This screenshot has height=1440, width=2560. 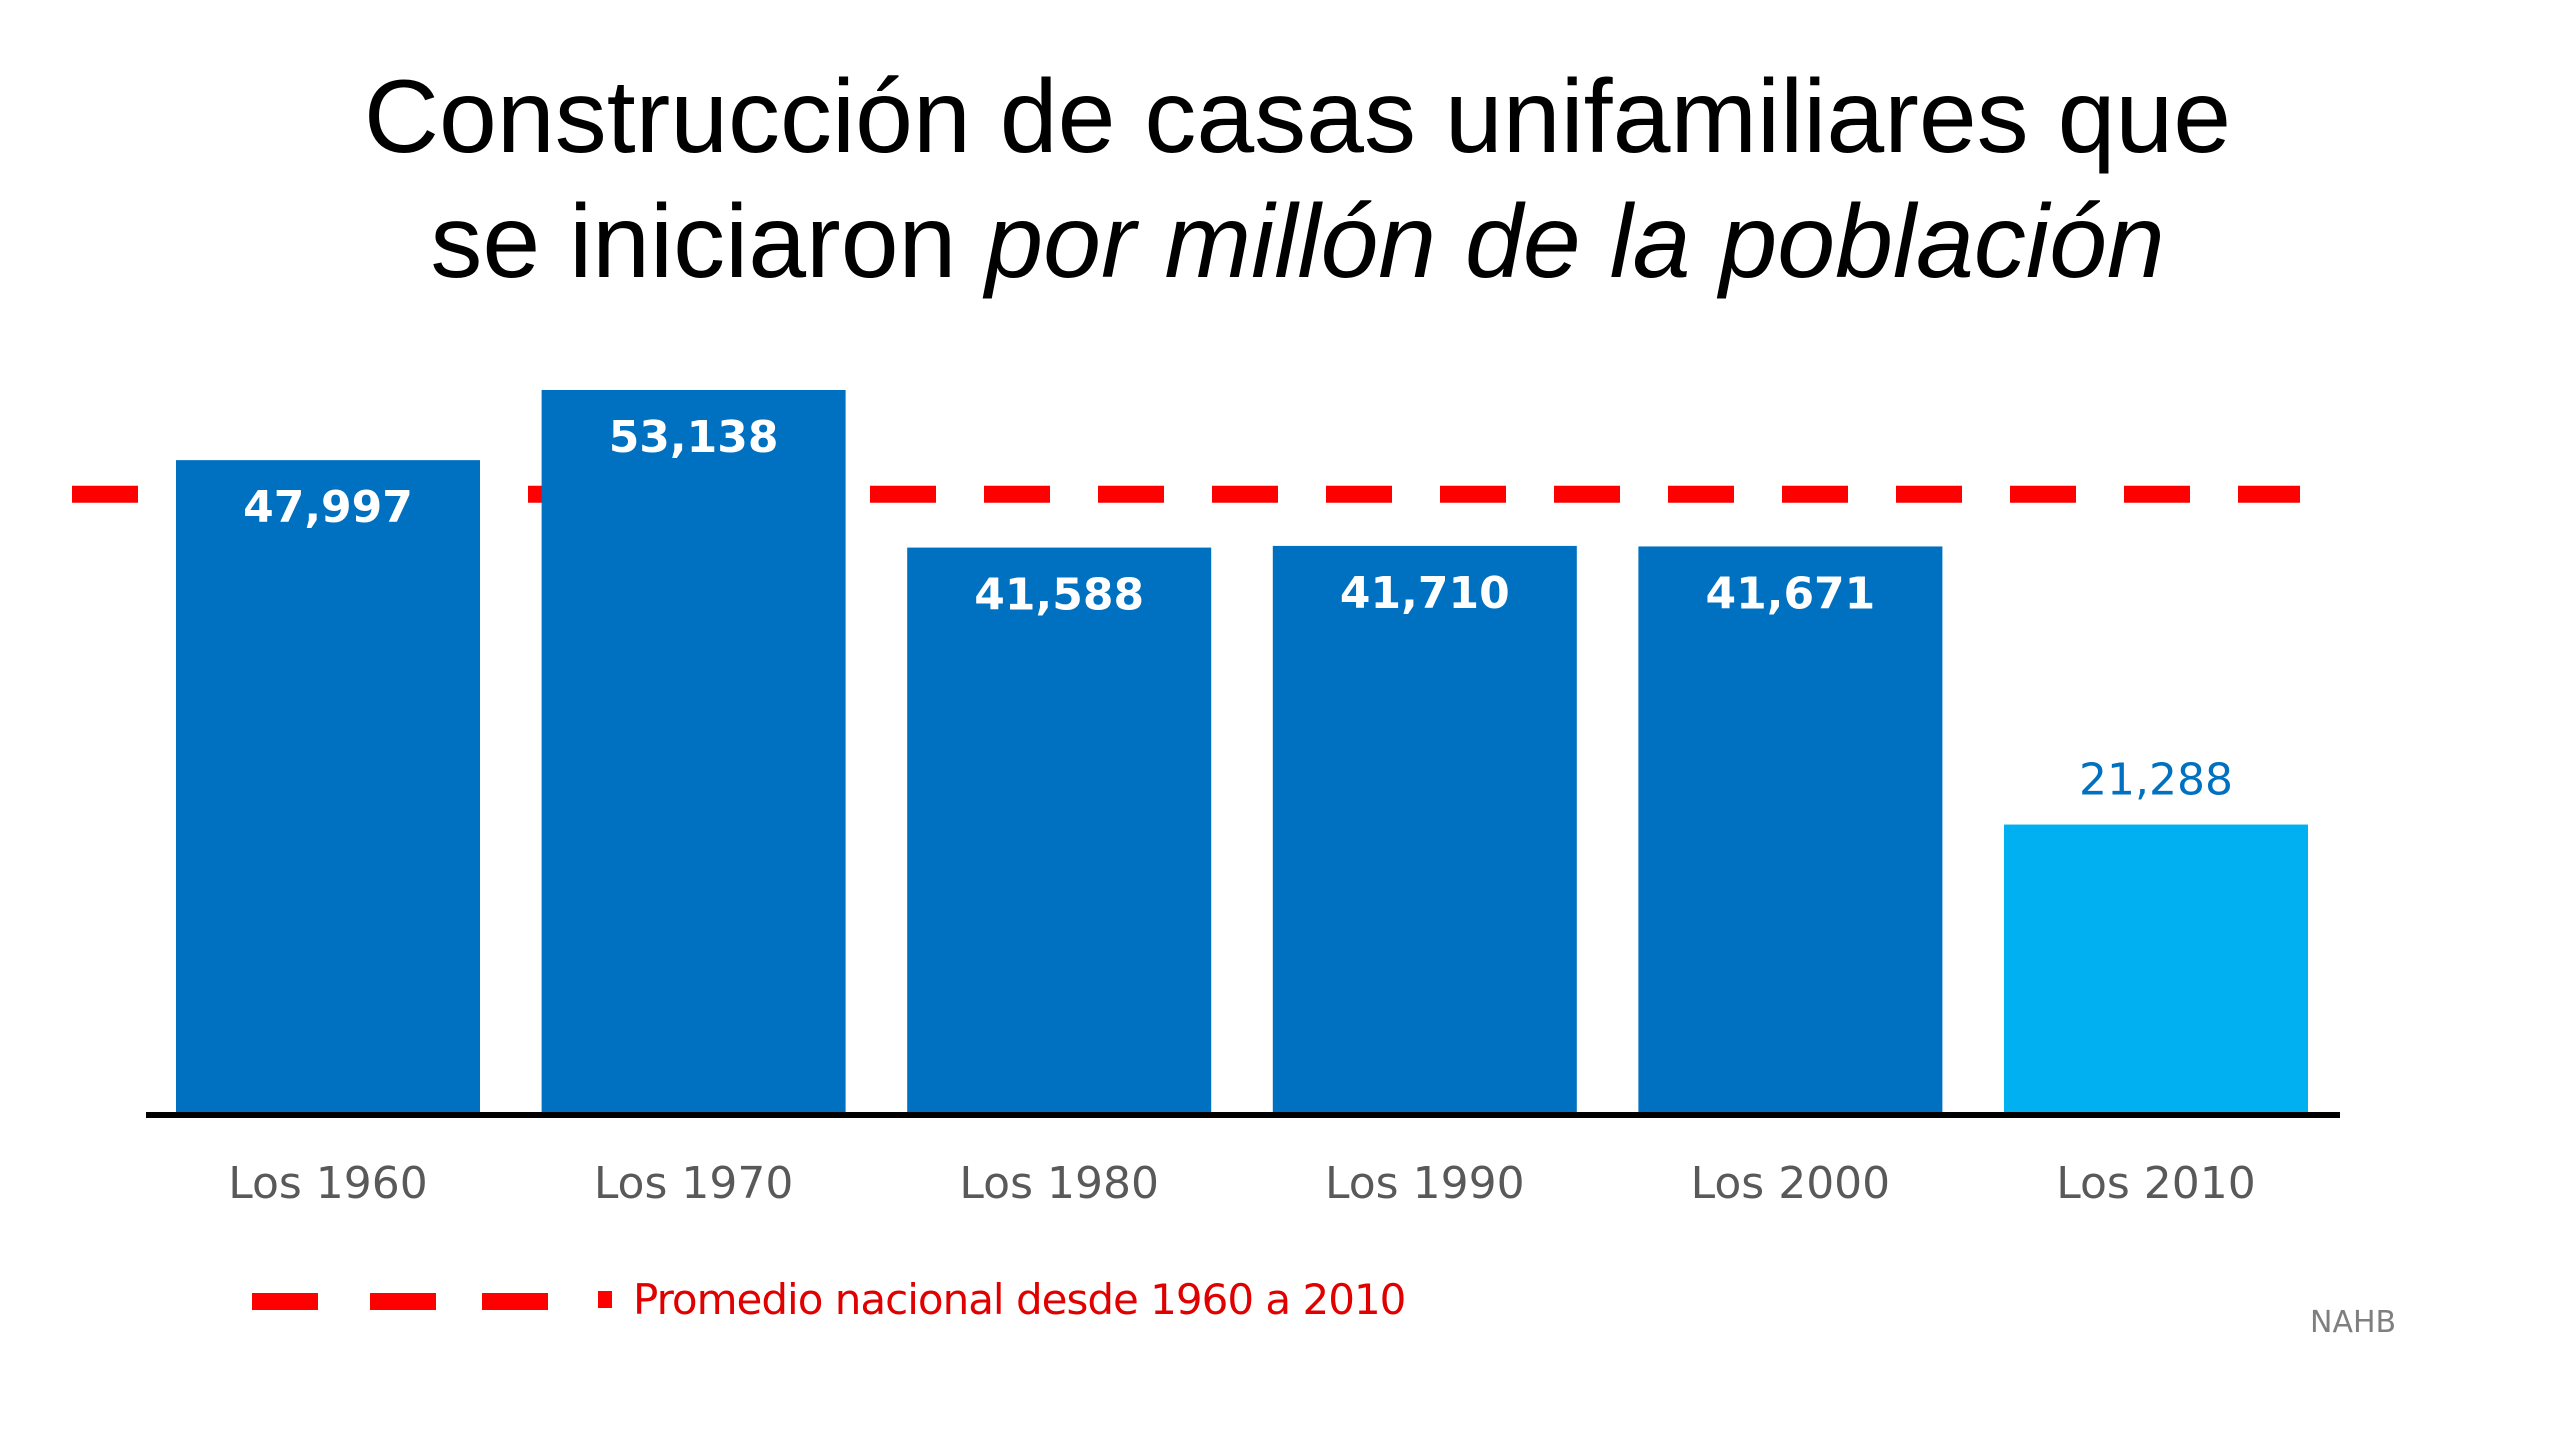 I want to click on title-line-2: se iniciaron por millón de la población, so click(x=1280, y=242).